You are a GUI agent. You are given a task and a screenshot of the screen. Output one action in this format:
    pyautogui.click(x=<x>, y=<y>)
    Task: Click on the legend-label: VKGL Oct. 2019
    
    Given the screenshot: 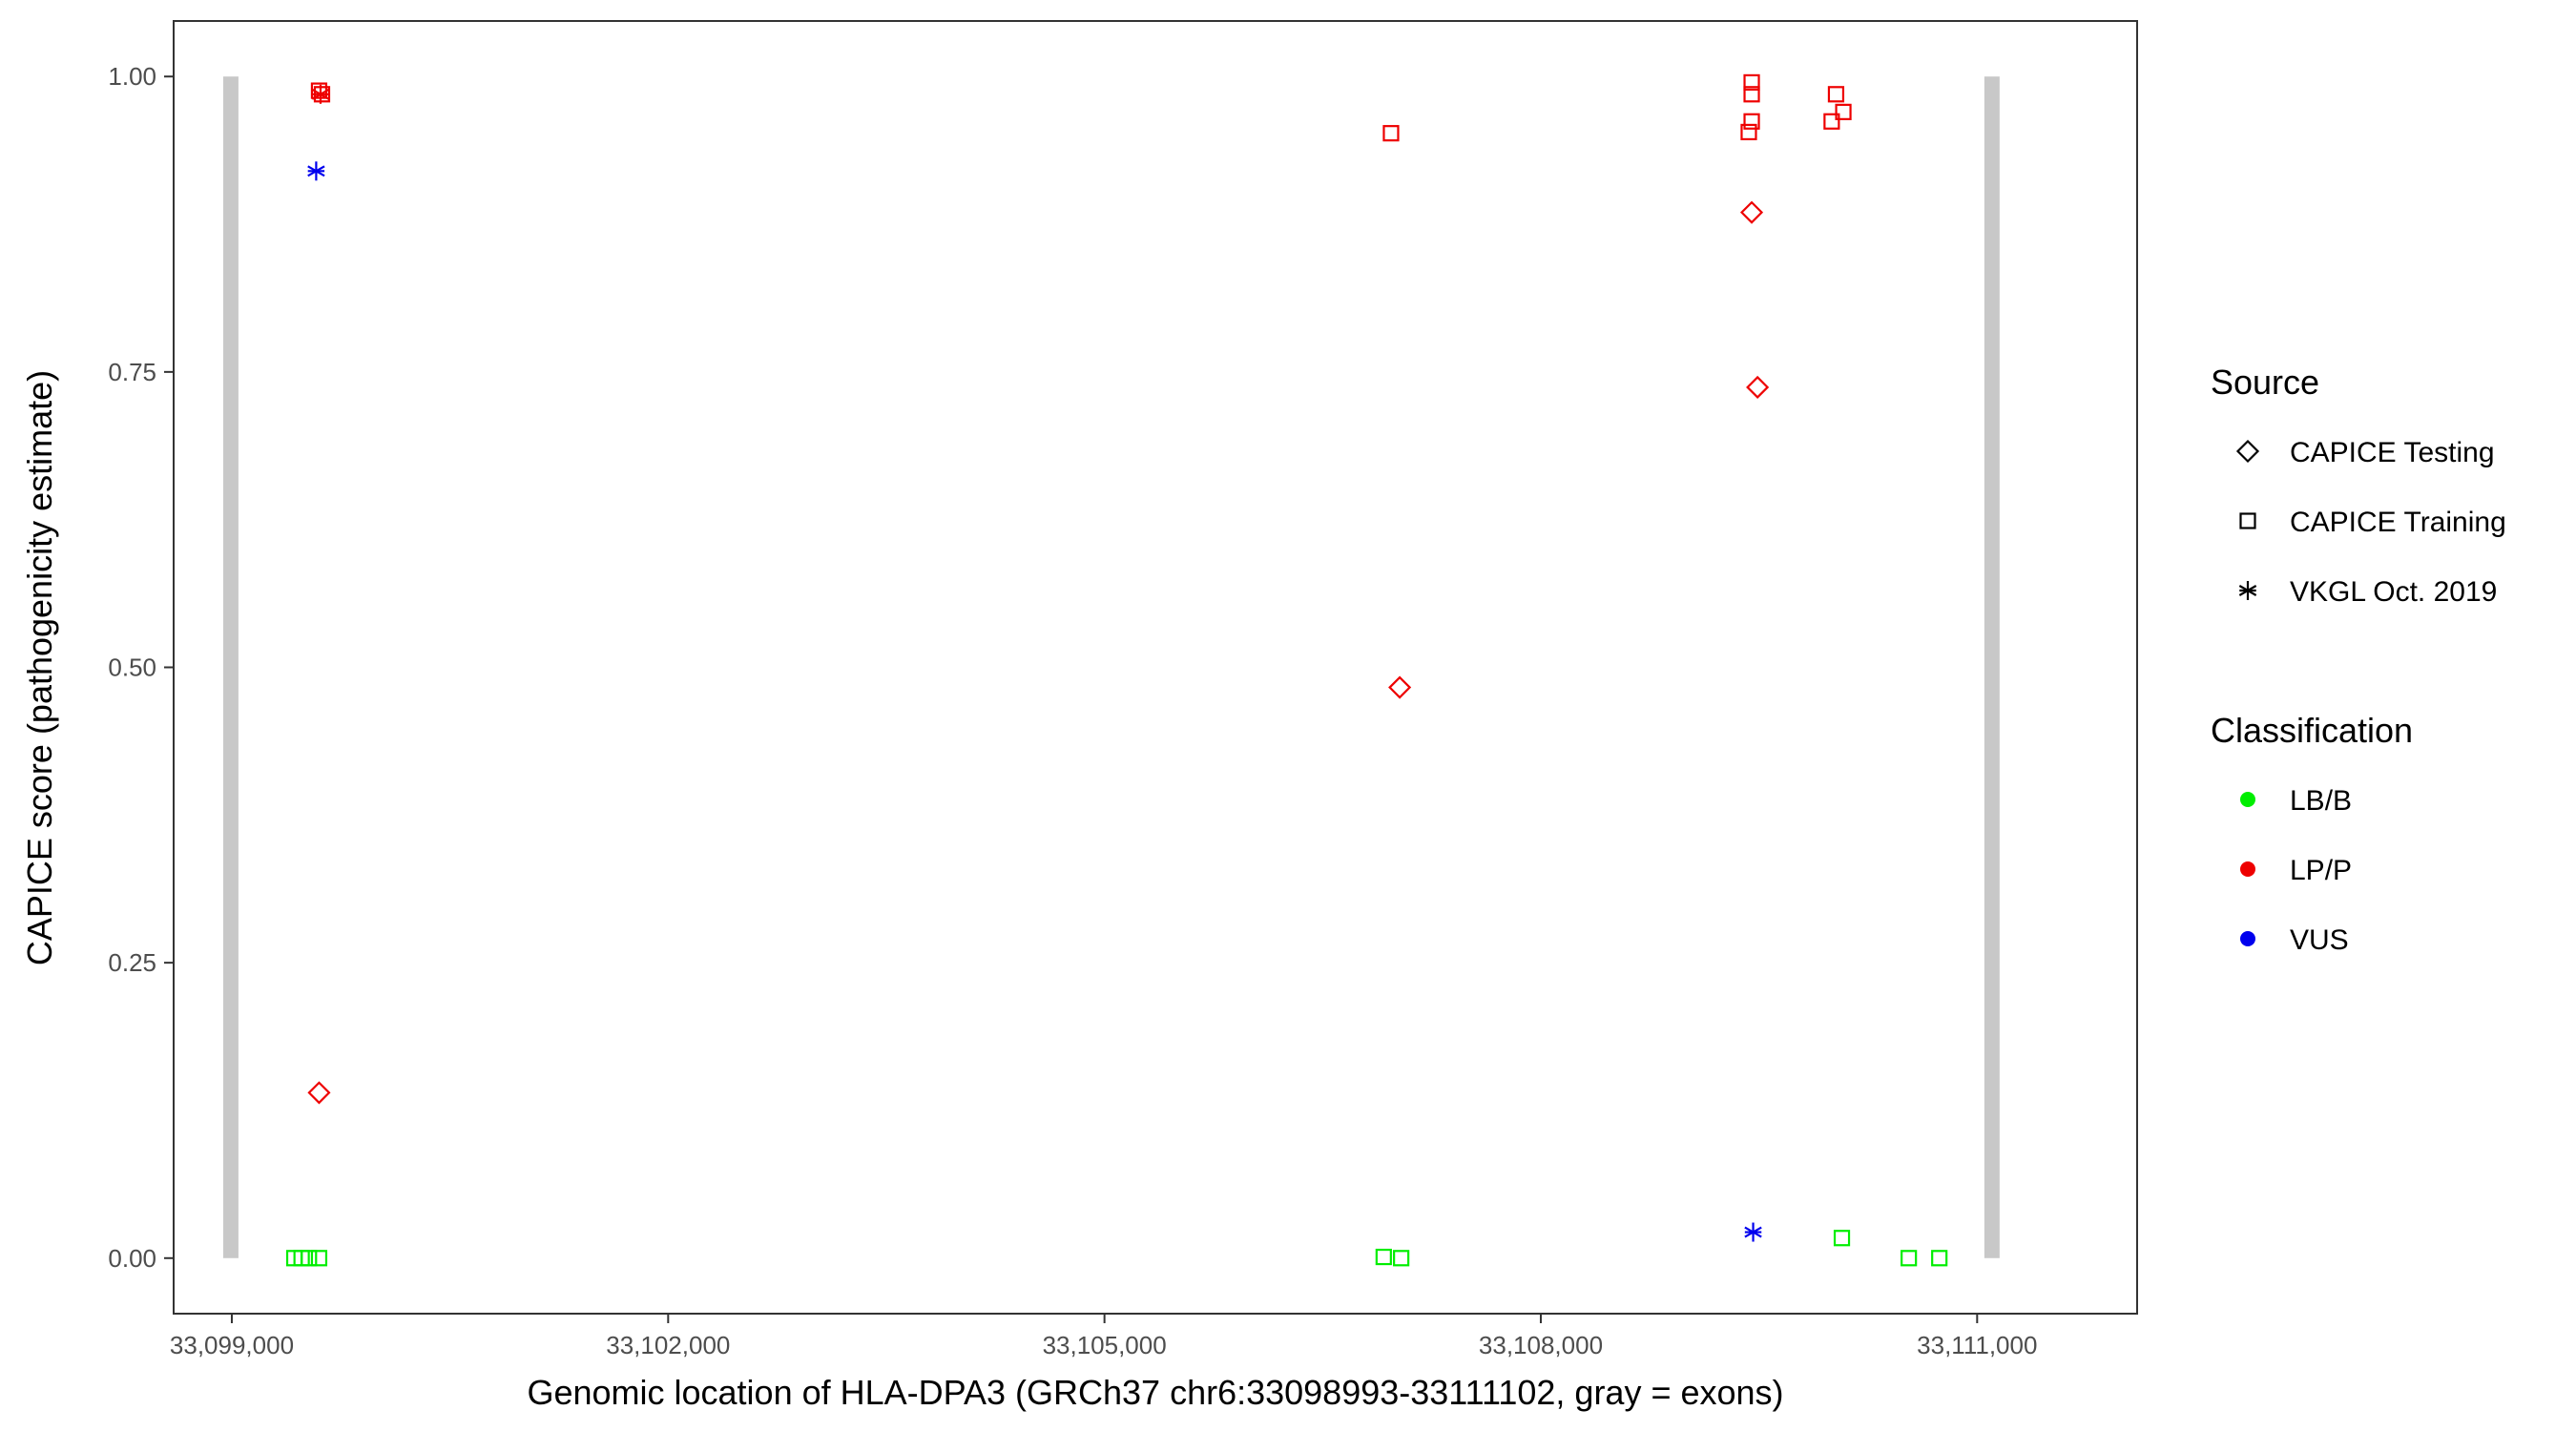 What is the action you would take?
    pyautogui.click(x=2393, y=592)
    